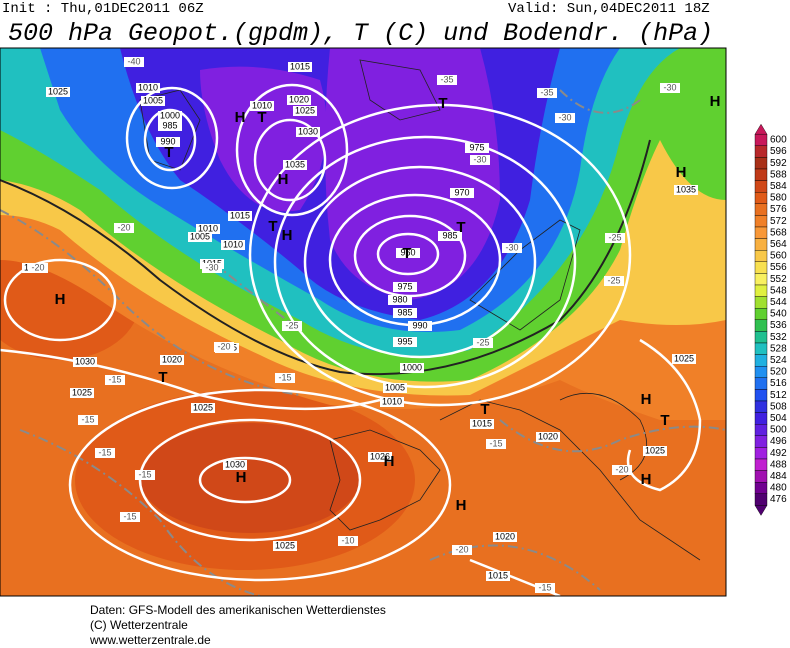 The height and width of the screenshot is (648, 790). What do you see at coordinates (778, 418) in the screenshot?
I see `colorbar-label: 504` at bounding box center [778, 418].